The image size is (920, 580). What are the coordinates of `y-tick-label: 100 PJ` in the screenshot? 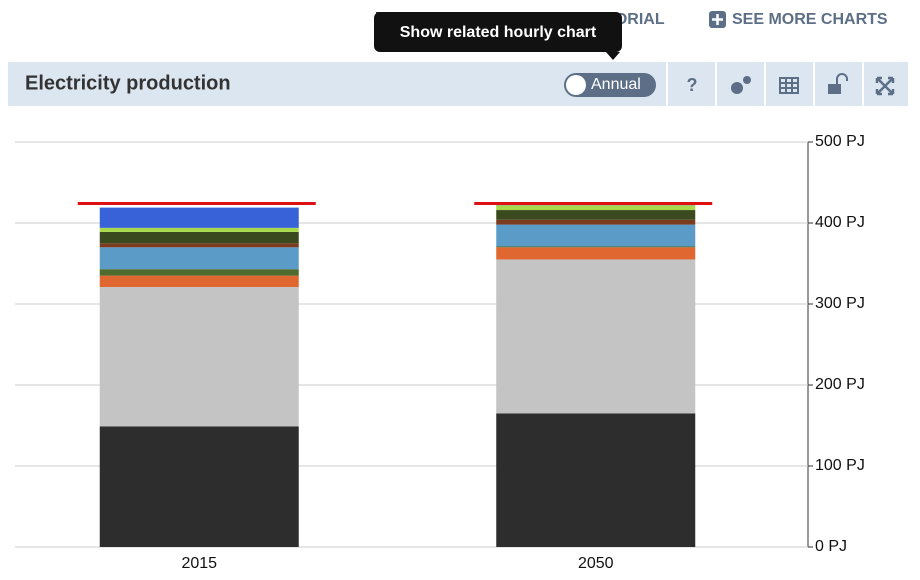 It's located at (840, 465).